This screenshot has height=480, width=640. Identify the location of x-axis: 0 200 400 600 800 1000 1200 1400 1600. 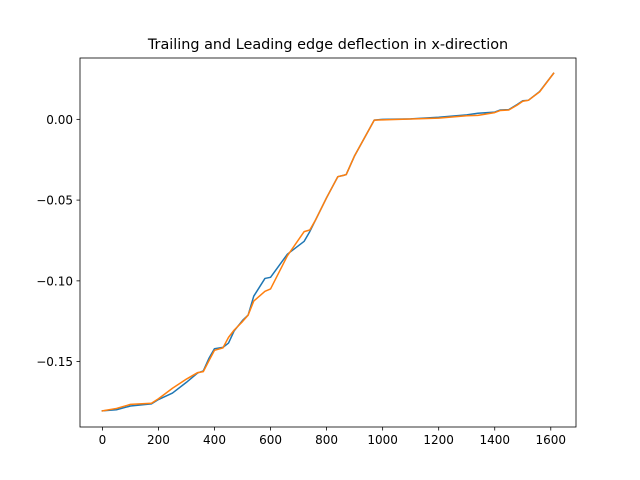
(332, 437).